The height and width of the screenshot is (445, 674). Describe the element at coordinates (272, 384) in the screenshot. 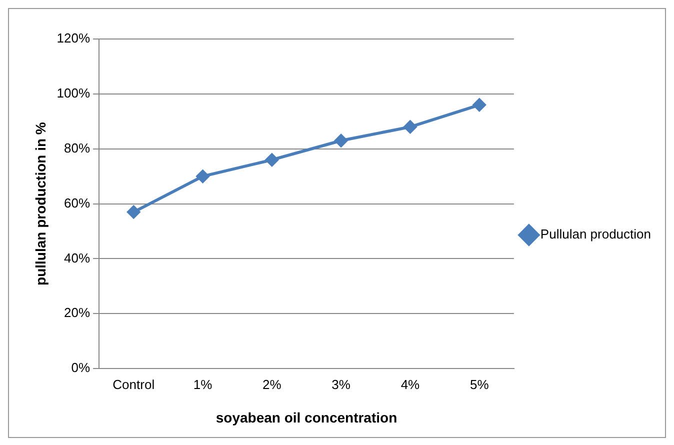

I see `x-tick-label: 2%` at that location.